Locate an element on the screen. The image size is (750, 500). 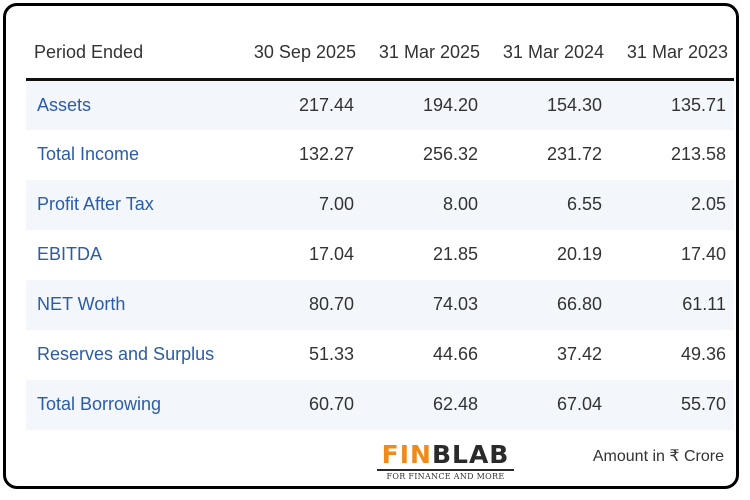
table-row: EBITDA 17.04 21.85 20.19 17.40 is located at coordinates (380, 255).